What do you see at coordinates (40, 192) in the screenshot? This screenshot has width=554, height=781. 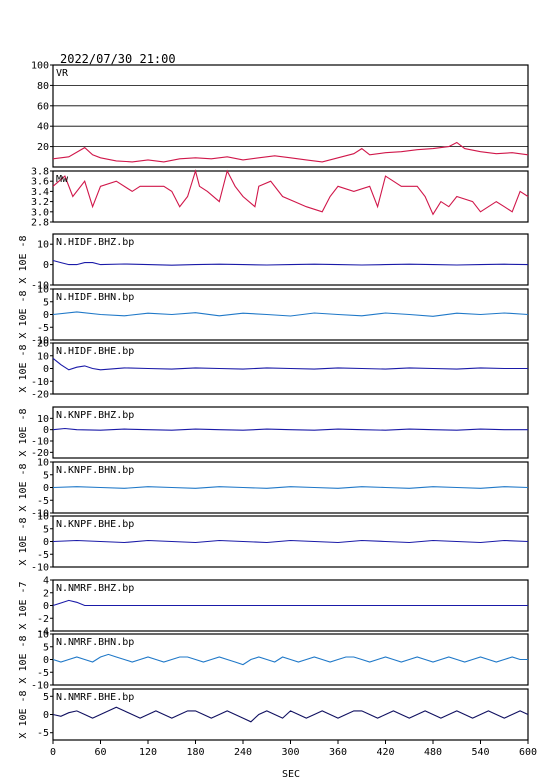 I see `y-tick-label: 3.4` at bounding box center [40, 192].